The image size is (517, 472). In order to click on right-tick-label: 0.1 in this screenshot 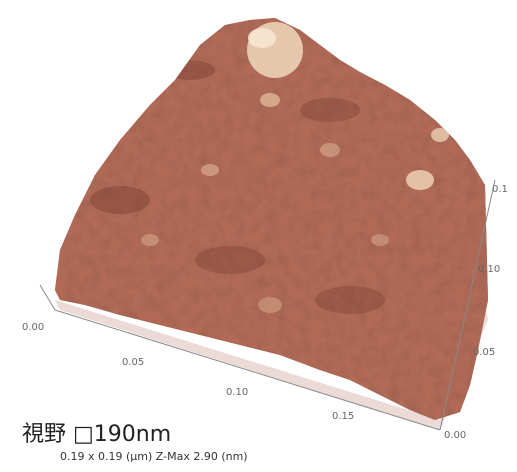, I will do `click(500, 189)`.